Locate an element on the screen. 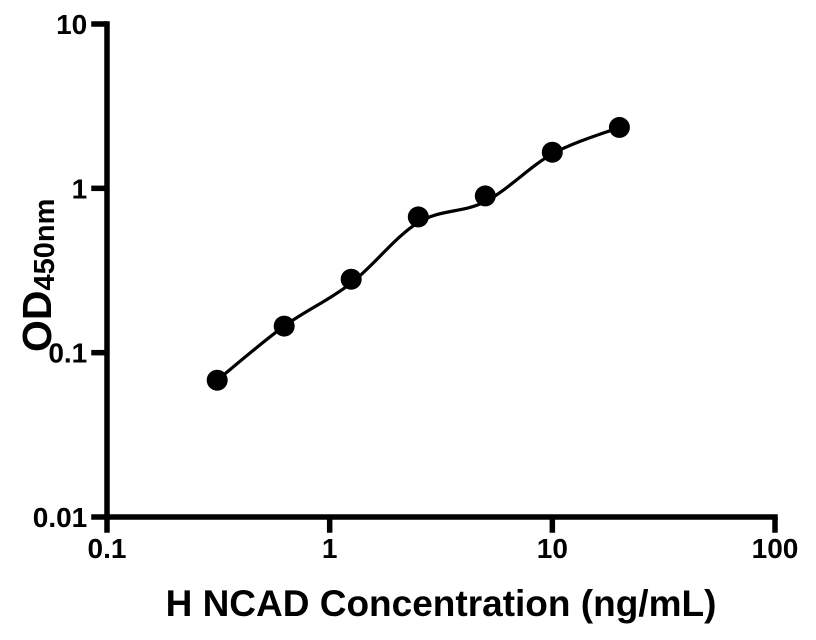 The height and width of the screenshot is (640, 816). y-axis-title: OD450nm is located at coordinates (37, 275).